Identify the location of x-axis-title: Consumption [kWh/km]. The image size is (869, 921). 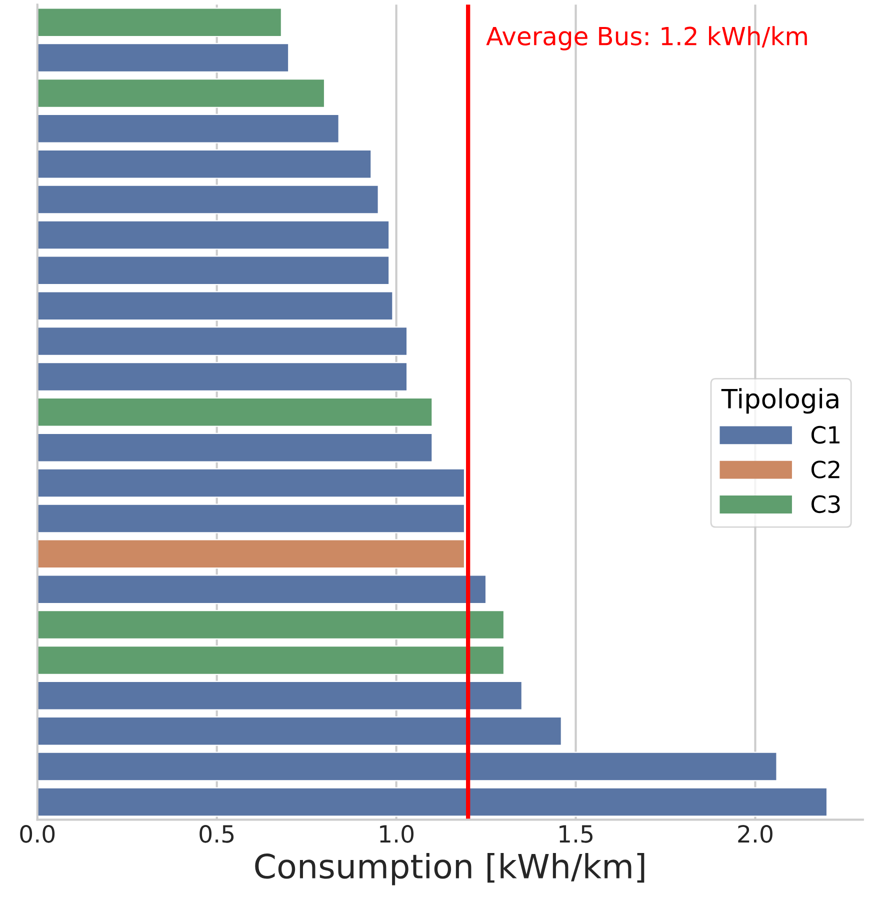
(449, 869).